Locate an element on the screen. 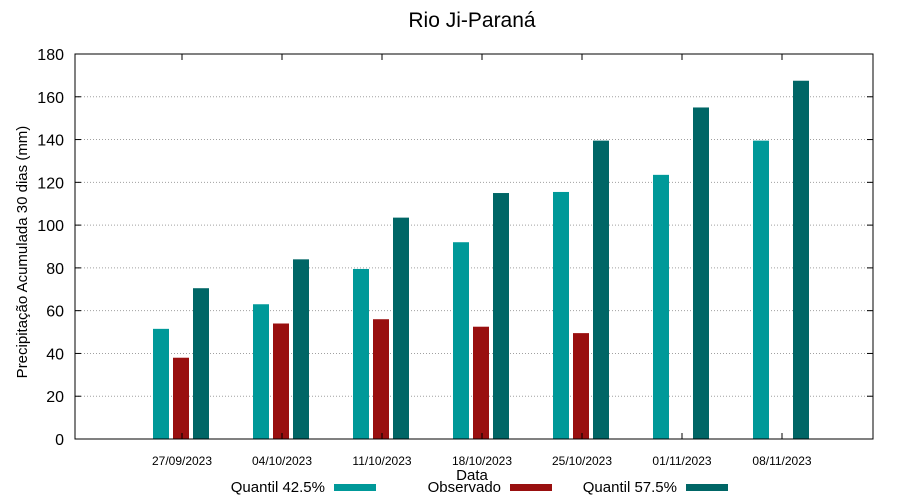 This screenshot has width=900, height=500. chart-title: Rio Ji-Paraná is located at coordinates (472, 20).